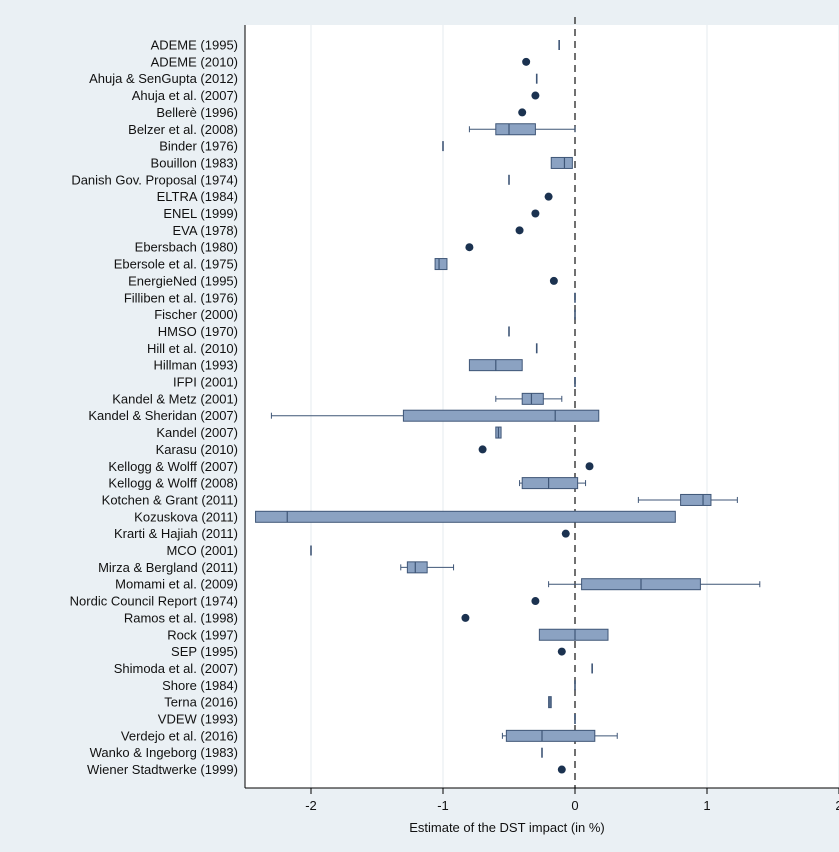 The image size is (839, 852). Describe the element at coordinates (179, 735) in the screenshot. I see `study-label: Verdejo et al. (2016)` at that location.